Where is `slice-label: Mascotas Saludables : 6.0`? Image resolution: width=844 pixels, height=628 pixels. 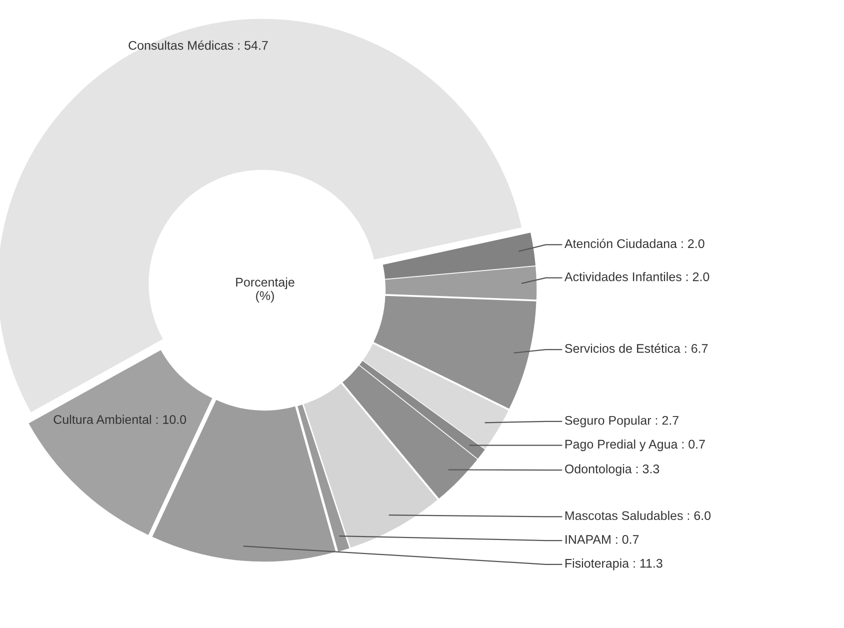 slice-label: Mascotas Saludables : 6.0 is located at coordinates (638, 515).